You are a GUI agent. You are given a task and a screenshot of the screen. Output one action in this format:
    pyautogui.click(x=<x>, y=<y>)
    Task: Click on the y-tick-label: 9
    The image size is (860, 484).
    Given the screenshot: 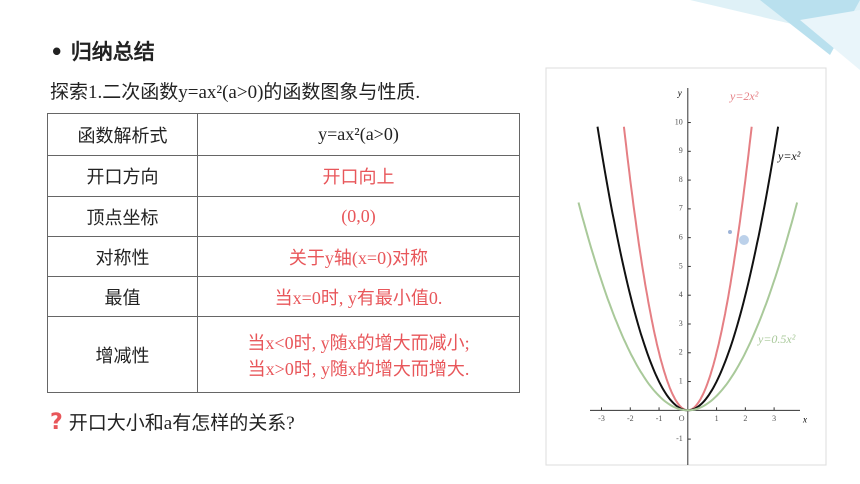 What is the action you would take?
    pyautogui.click(x=681, y=150)
    